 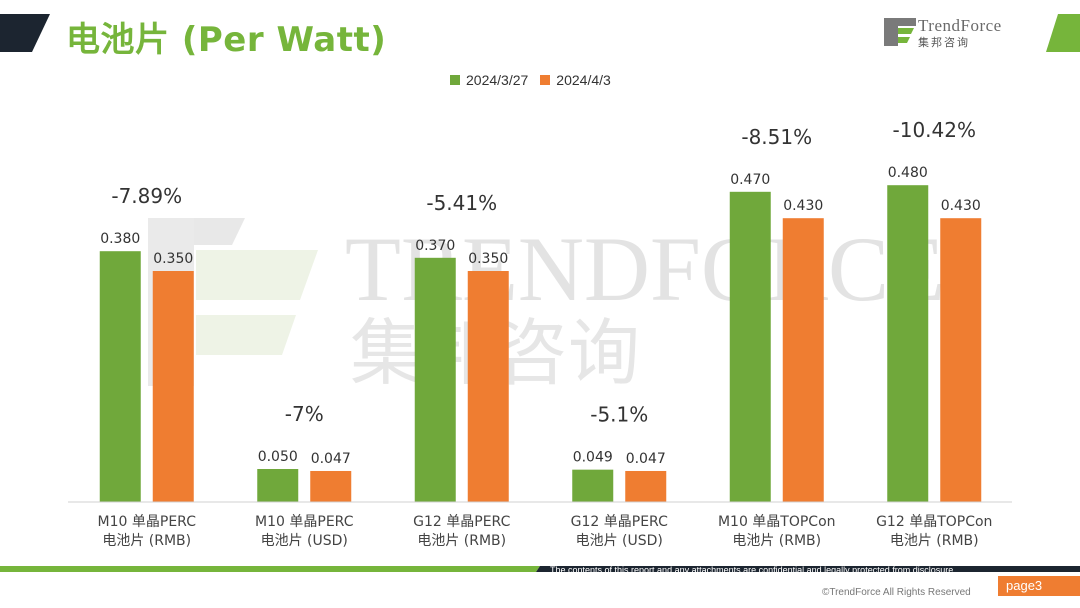 What do you see at coordinates (25, 33) in the screenshot?
I see `corner-decor-left` at bounding box center [25, 33].